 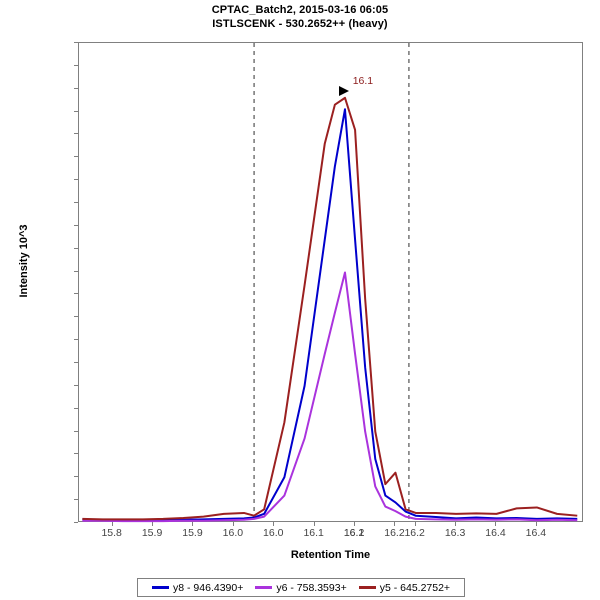 What do you see at coordinates (343, 90) in the screenshot?
I see `peak-apex-arrow-icon` at bounding box center [343, 90].